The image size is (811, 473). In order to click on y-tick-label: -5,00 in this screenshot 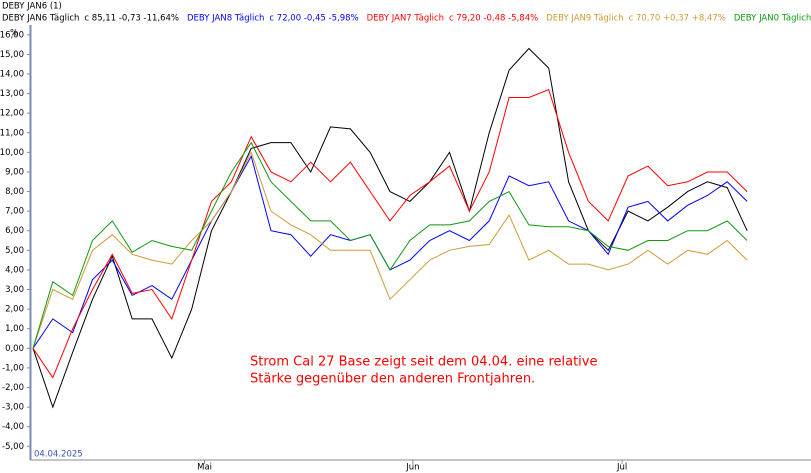, I will do `click(13, 447)`.